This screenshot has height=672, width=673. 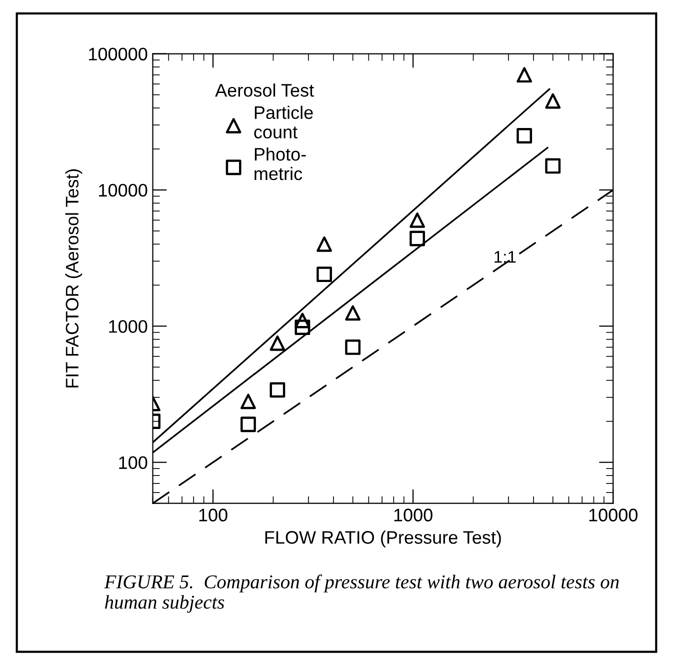 What do you see at coordinates (413, 515) in the screenshot?
I see `x-tick-label: 1000` at bounding box center [413, 515].